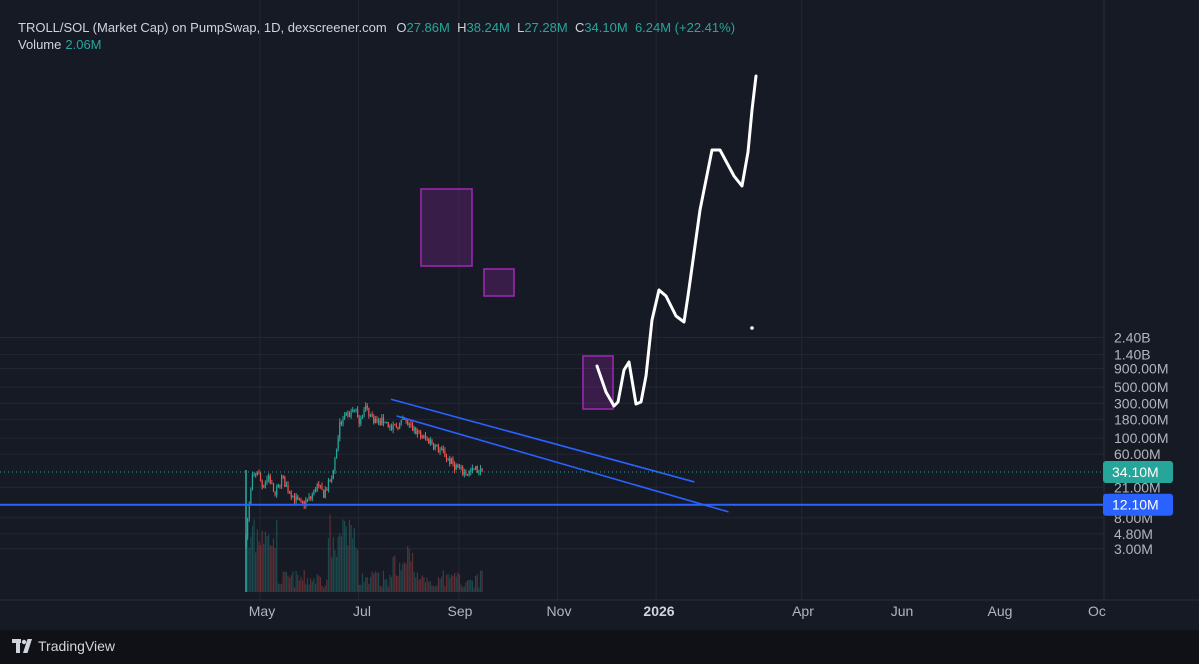 The width and height of the screenshot is (1199, 664). Describe the element at coordinates (902, 611) in the screenshot. I see `x-tick-label: Jun` at that location.